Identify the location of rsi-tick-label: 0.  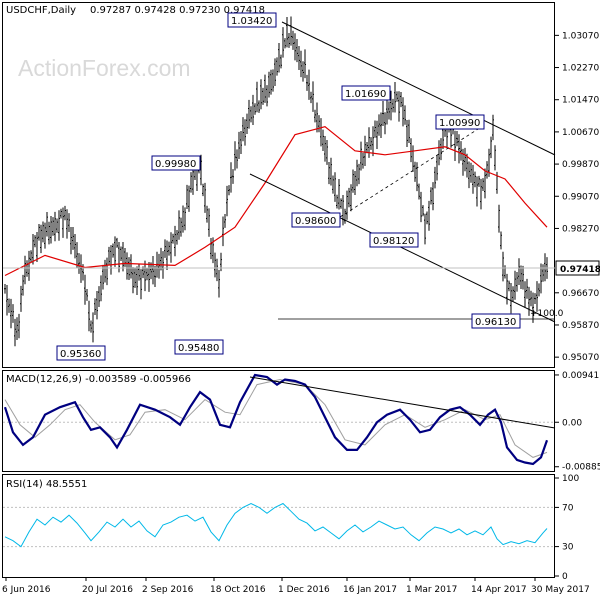
(565, 577).